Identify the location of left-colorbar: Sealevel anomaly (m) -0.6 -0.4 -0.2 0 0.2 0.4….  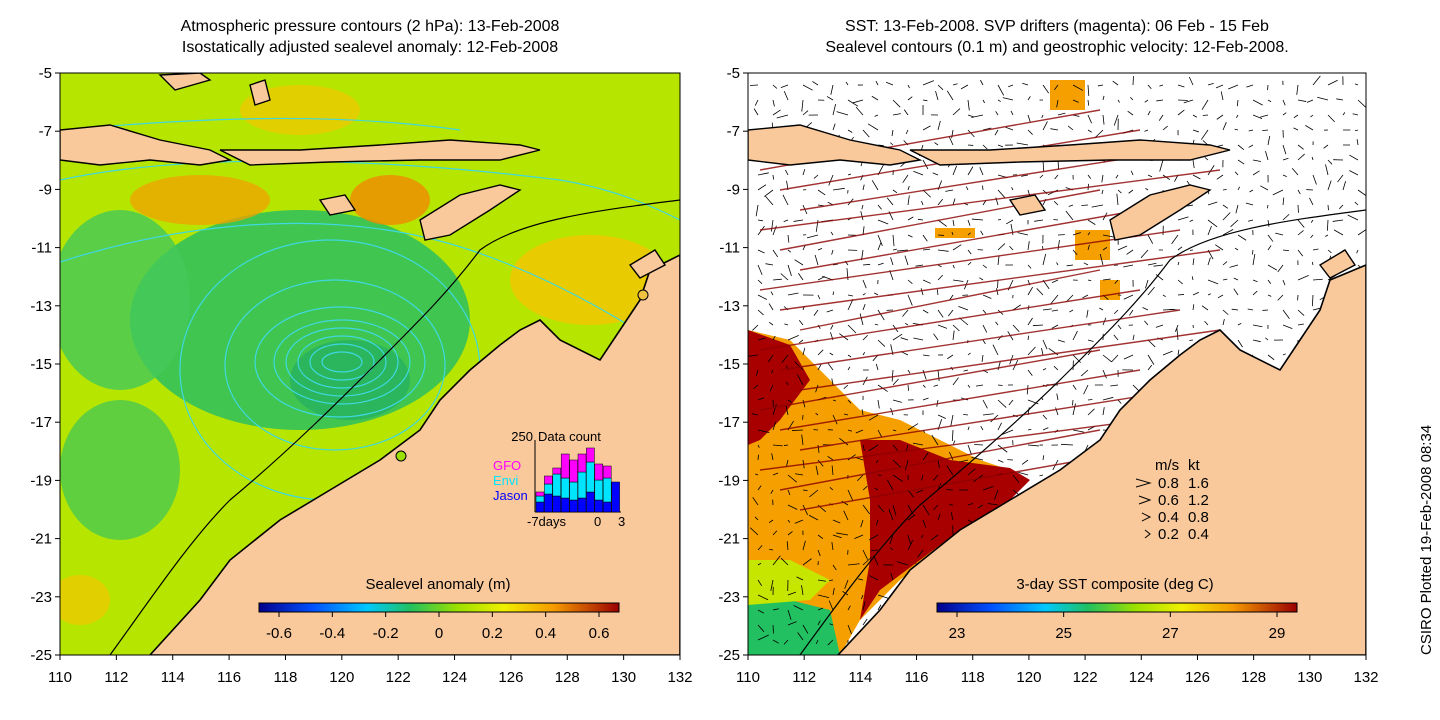
(439, 609).